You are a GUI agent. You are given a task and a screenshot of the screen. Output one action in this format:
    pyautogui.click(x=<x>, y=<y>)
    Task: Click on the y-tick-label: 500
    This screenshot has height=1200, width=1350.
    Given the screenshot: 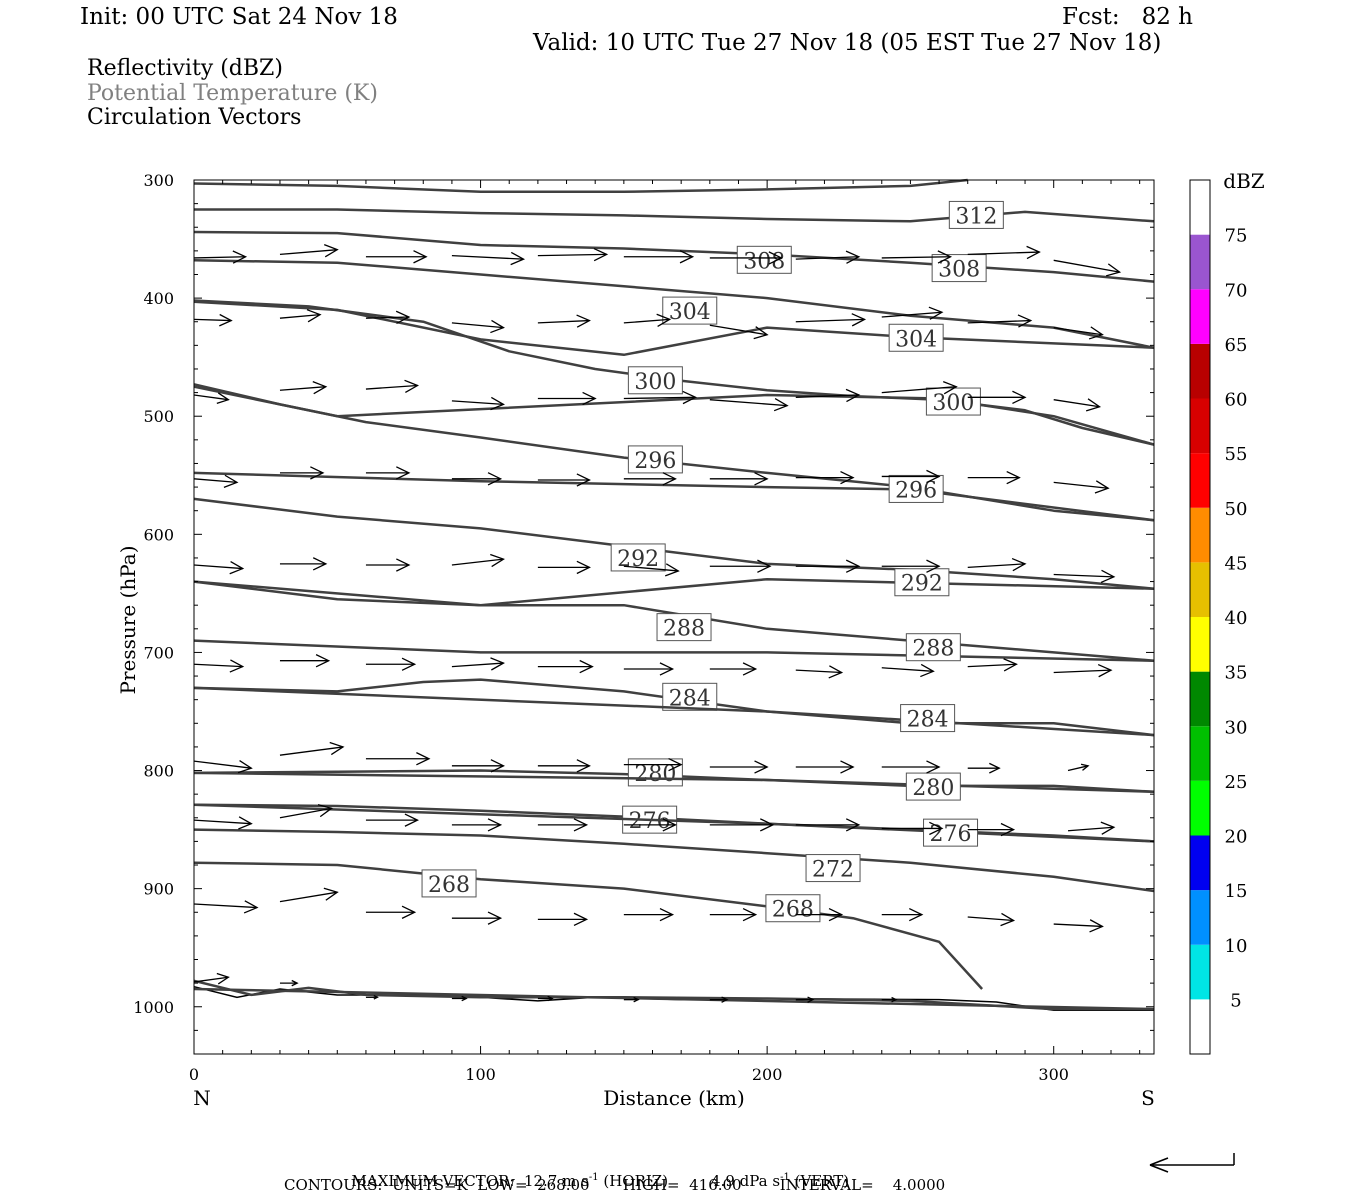 What is the action you would take?
    pyautogui.click(x=158, y=416)
    